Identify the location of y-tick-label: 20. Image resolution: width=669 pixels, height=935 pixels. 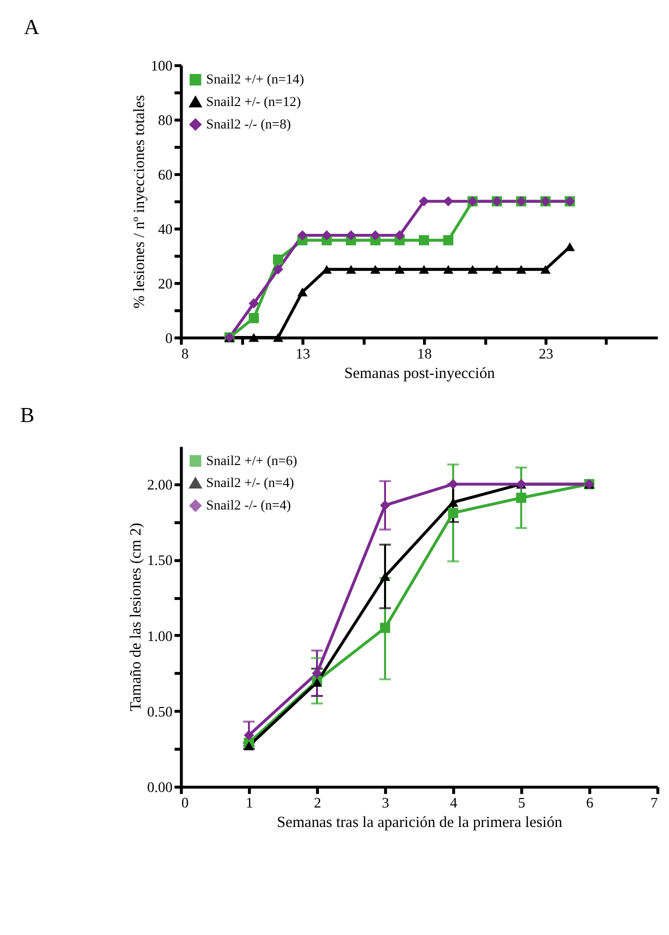
(165, 284).